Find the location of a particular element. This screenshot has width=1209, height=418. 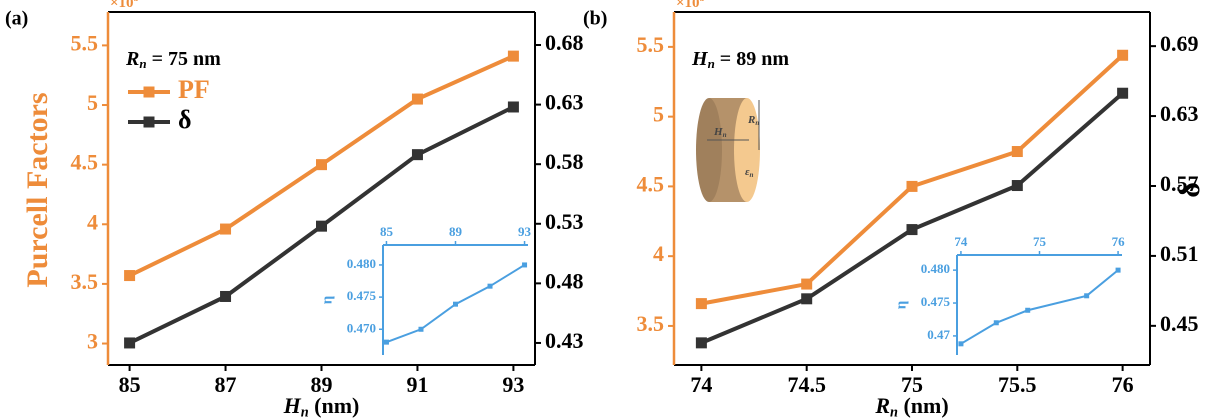

x-axis-label: Hn (nm) is located at coordinates (321, 405).